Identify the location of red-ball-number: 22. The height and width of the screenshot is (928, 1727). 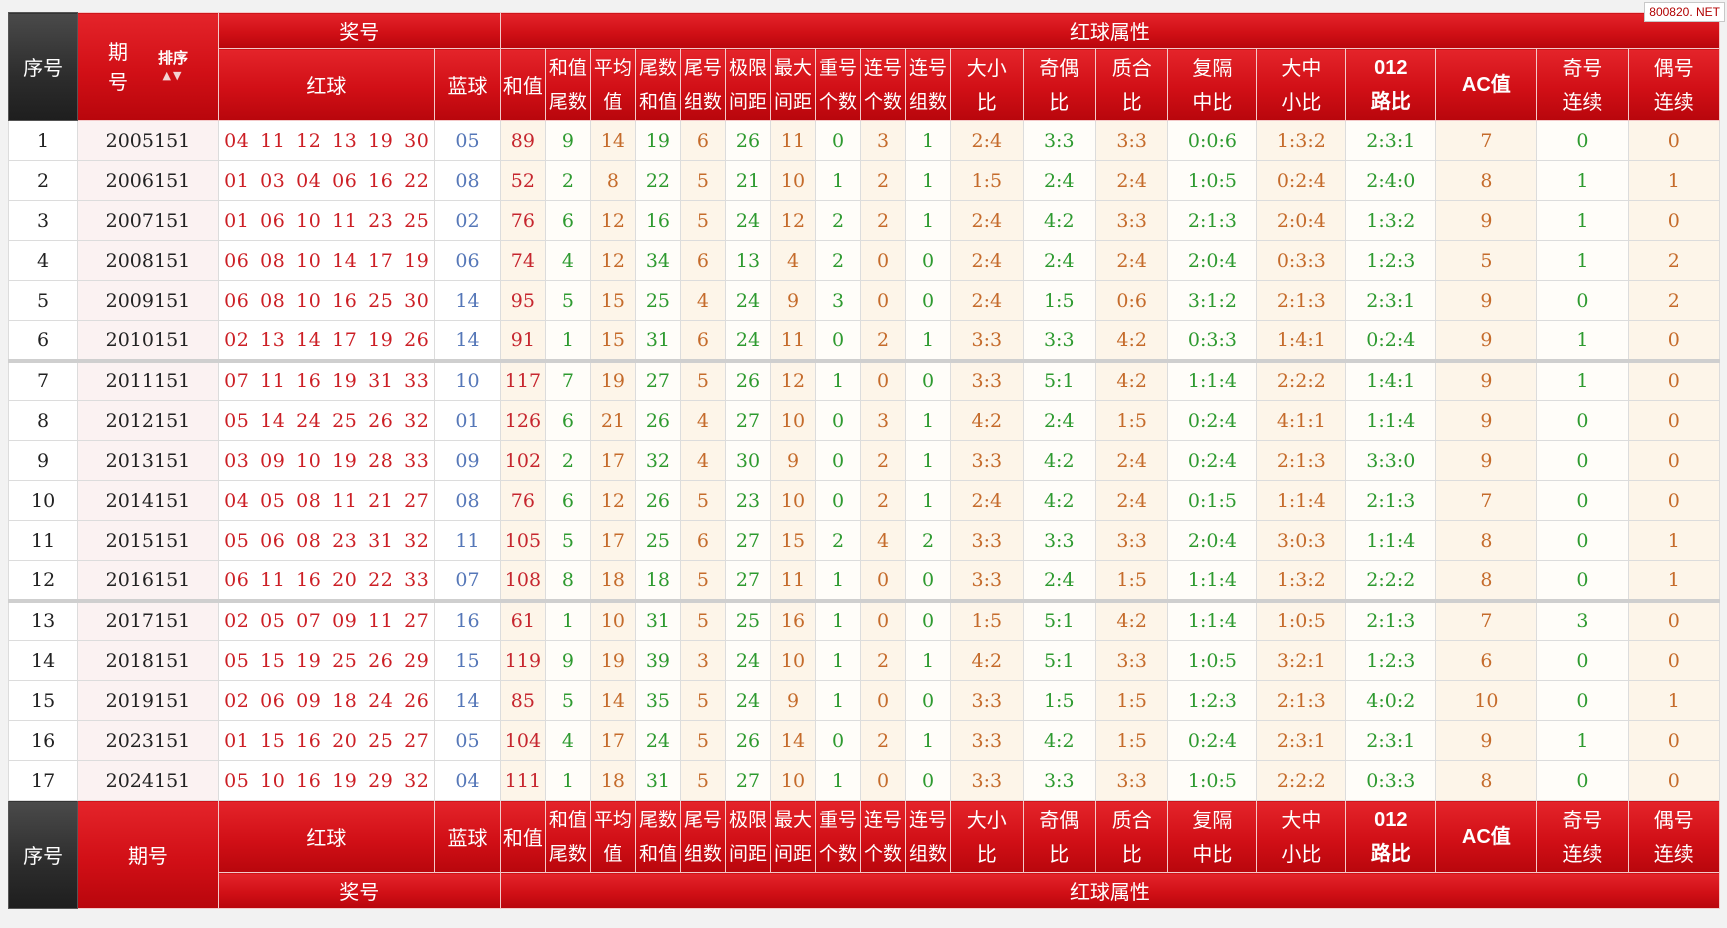
(417, 180).